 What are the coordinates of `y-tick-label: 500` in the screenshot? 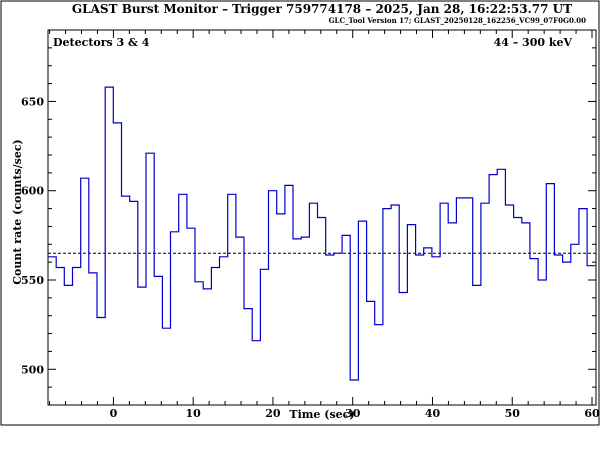 It's located at (32, 369).